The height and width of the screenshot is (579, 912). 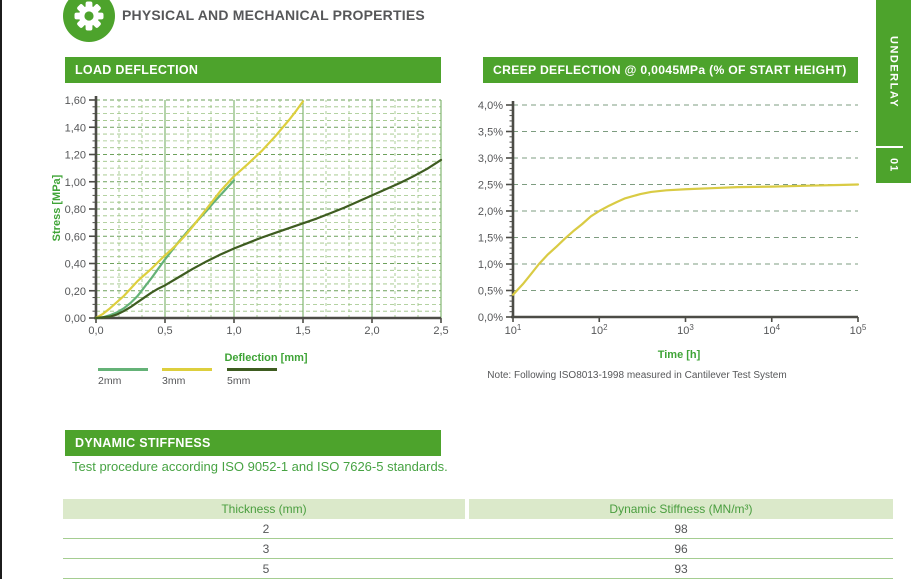 I want to click on load-deflection-y-axis-label: Stress [MPa], so click(x=57, y=208).